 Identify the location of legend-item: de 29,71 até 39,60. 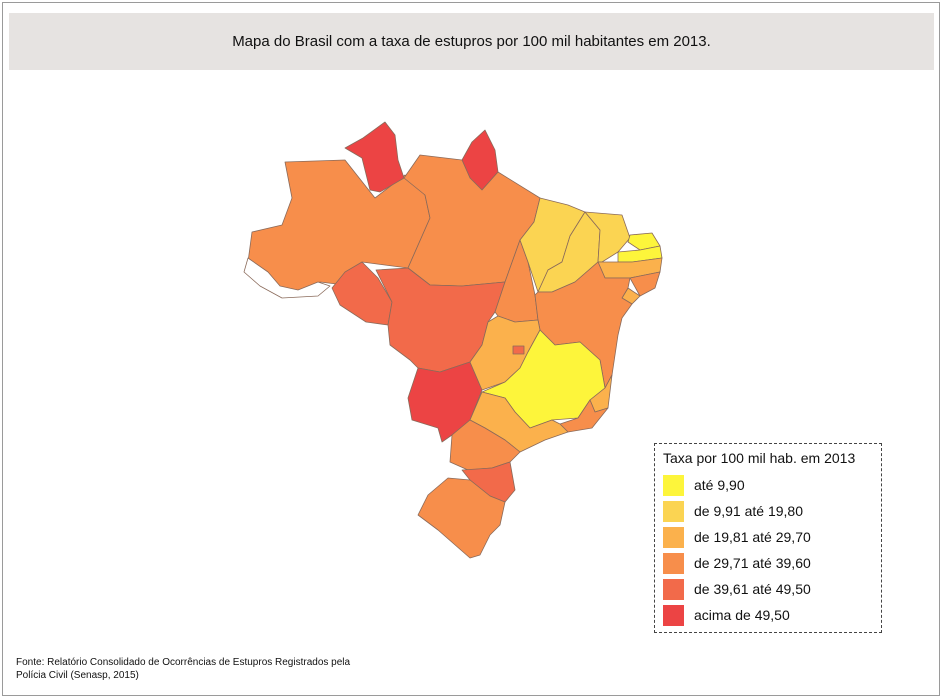
(768, 563).